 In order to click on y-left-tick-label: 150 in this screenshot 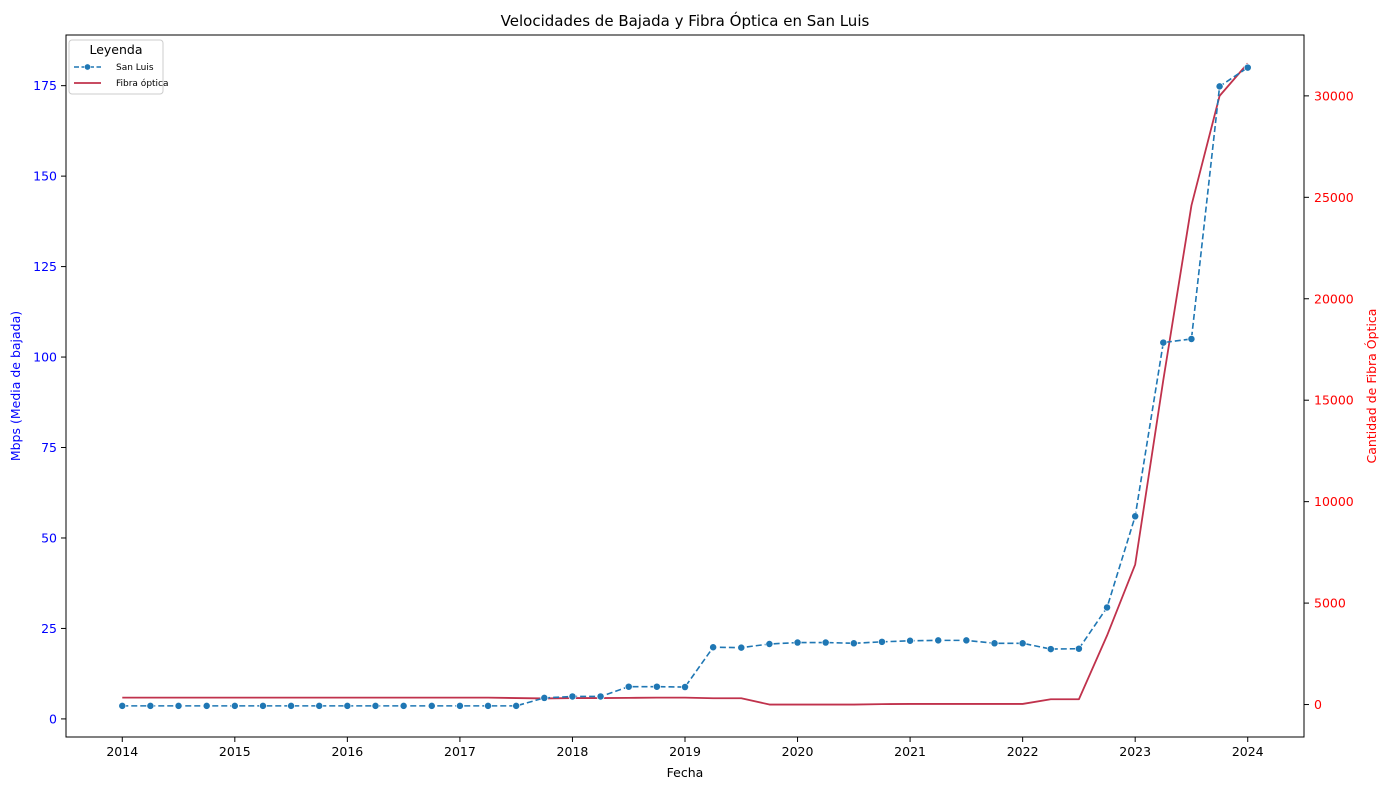, I will do `click(45, 176)`.